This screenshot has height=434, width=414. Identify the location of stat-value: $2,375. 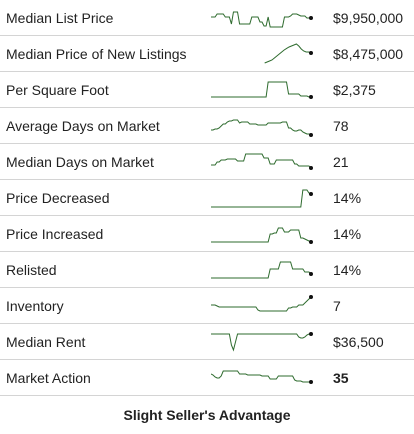
(354, 90).